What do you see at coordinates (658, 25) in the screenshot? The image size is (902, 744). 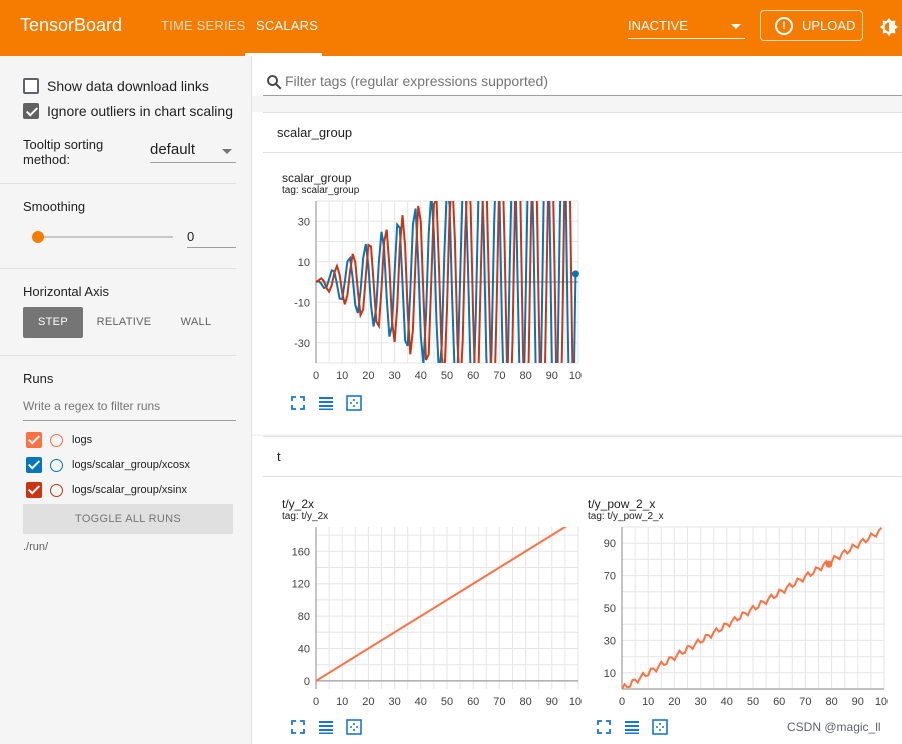 I see `run-status-value: INACTIVE` at bounding box center [658, 25].